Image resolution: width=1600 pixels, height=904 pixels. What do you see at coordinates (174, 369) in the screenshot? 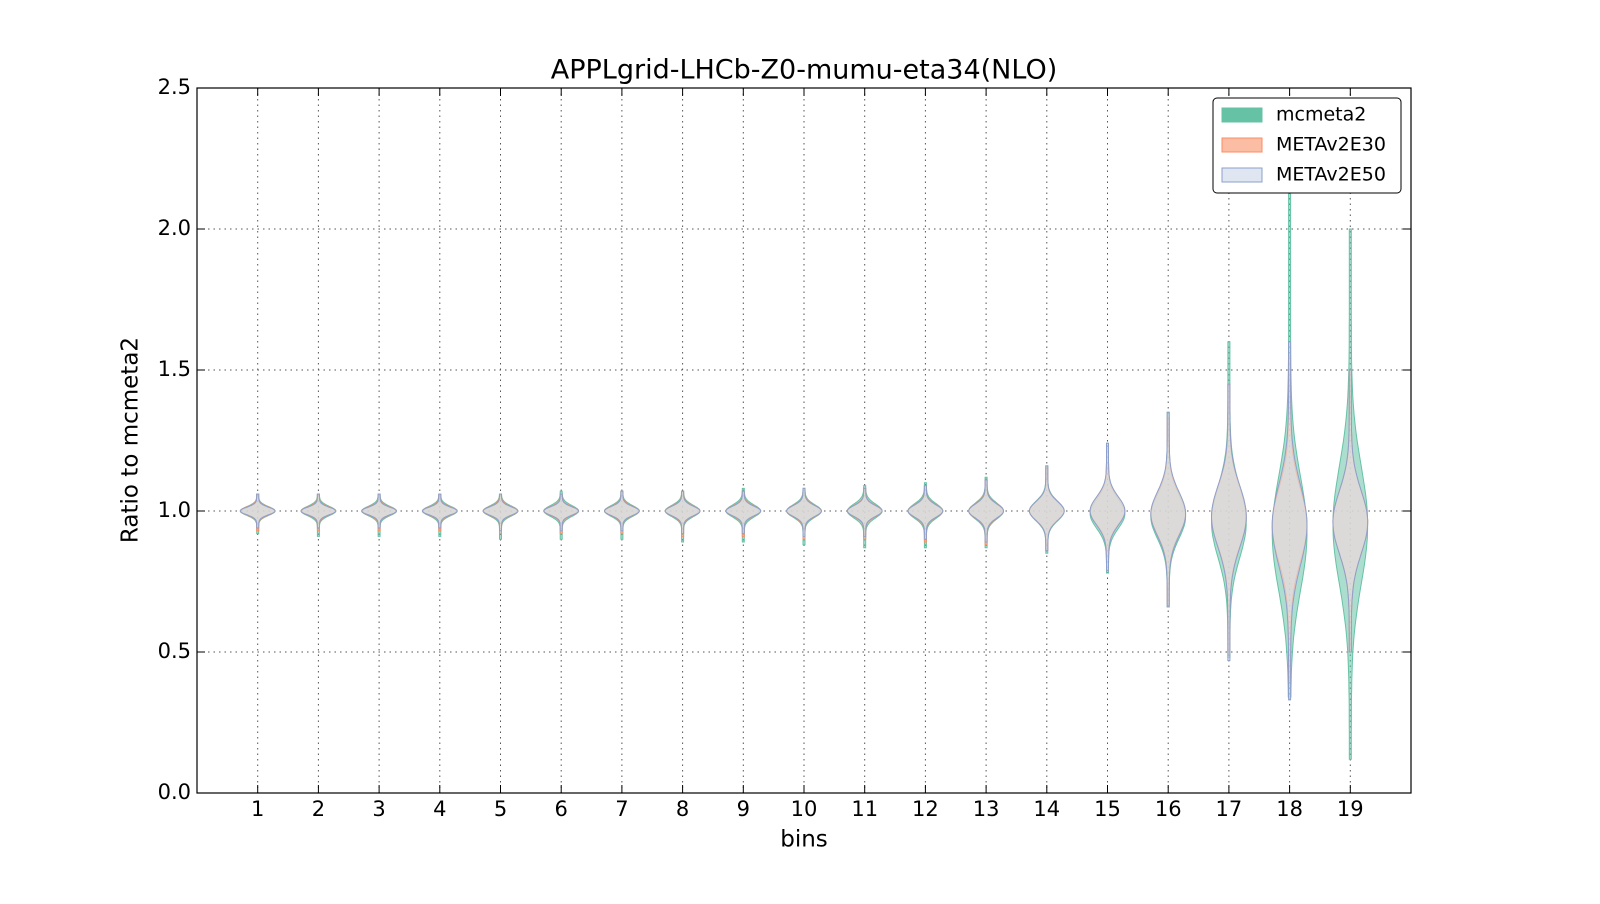
I see `y-tick-label: 1.5` at bounding box center [174, 369].